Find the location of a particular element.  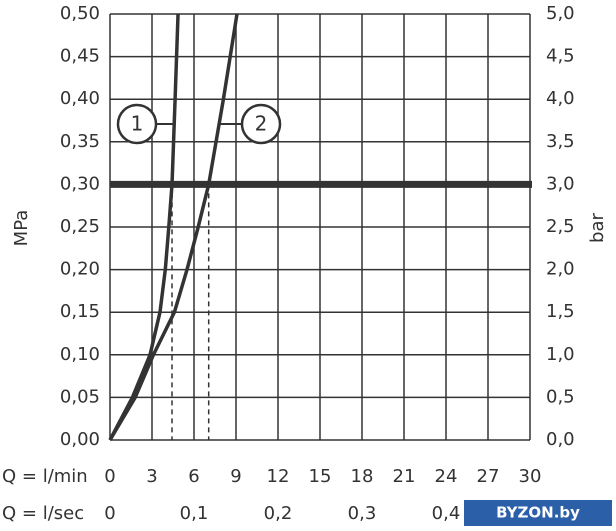

y-tick-label: 0,45 is located at coordinates (80, 56).